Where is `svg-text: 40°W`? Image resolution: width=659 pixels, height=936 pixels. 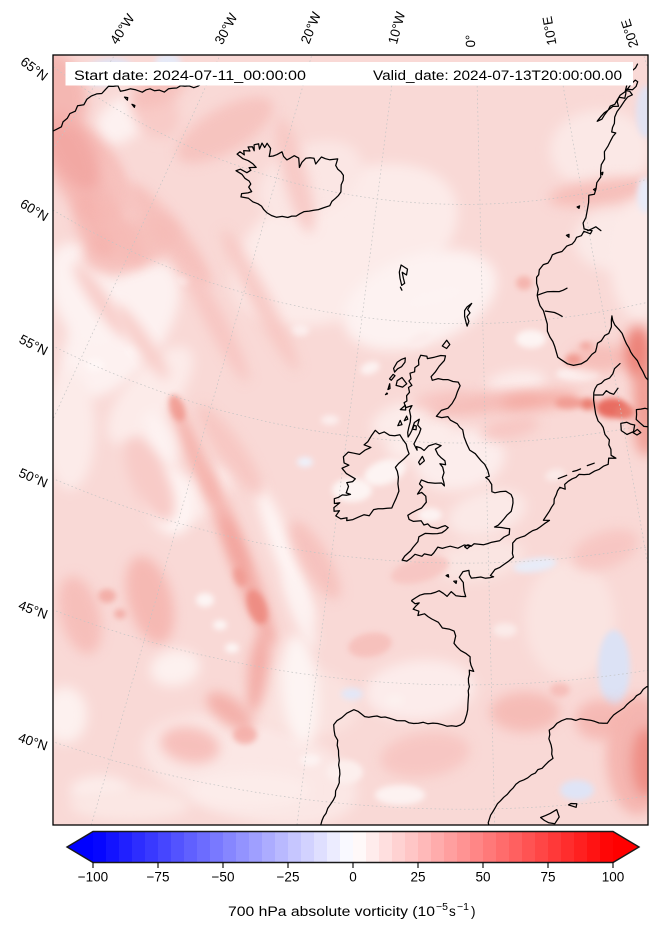 svg-text: 40°W is located at coordinates (122, 29).